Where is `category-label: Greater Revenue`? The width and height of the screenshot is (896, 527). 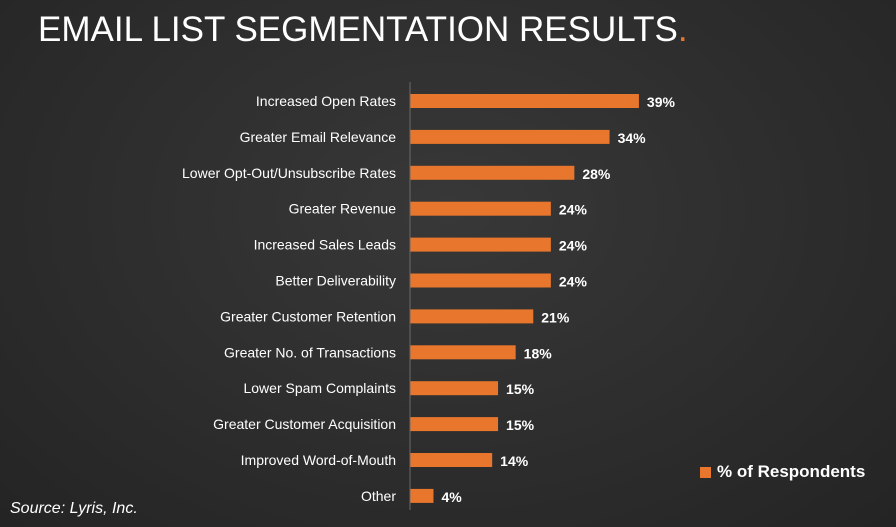
category-label: Greater Revenue is located at coordinates (343, 209).